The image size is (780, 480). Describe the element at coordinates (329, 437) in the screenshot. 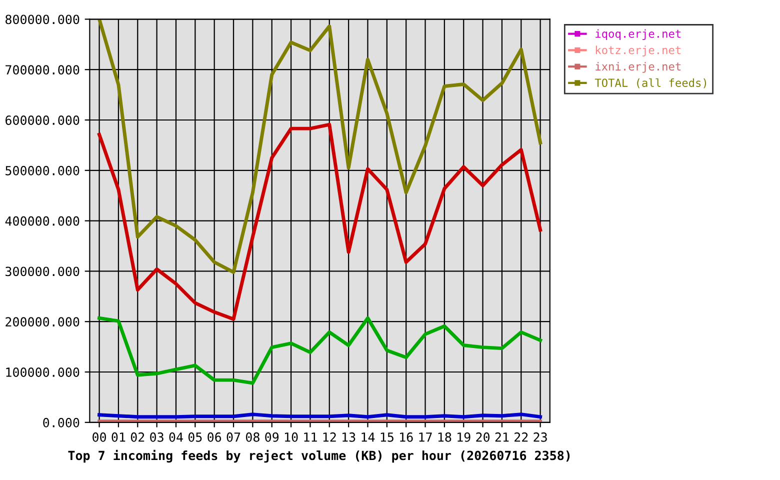

I see `x-tick-label: 12` at that location.